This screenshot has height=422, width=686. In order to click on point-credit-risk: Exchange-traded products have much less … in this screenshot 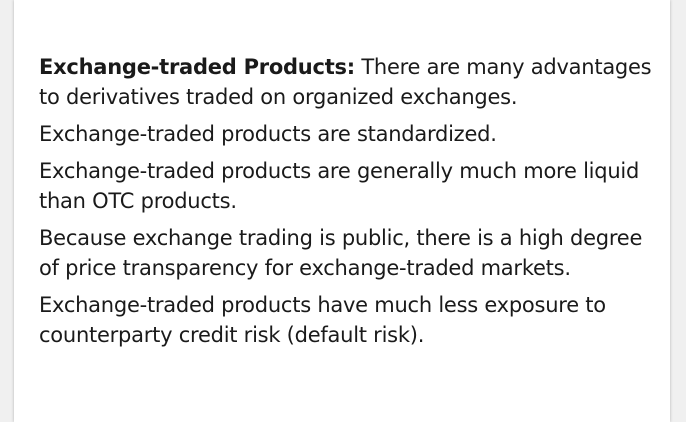, I will do `click(322, 320)`.